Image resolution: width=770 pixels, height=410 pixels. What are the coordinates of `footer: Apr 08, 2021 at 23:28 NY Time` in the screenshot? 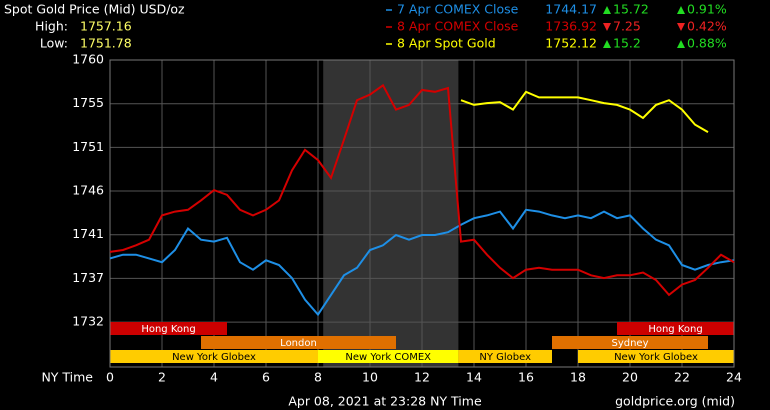 It's located at (385, 401).